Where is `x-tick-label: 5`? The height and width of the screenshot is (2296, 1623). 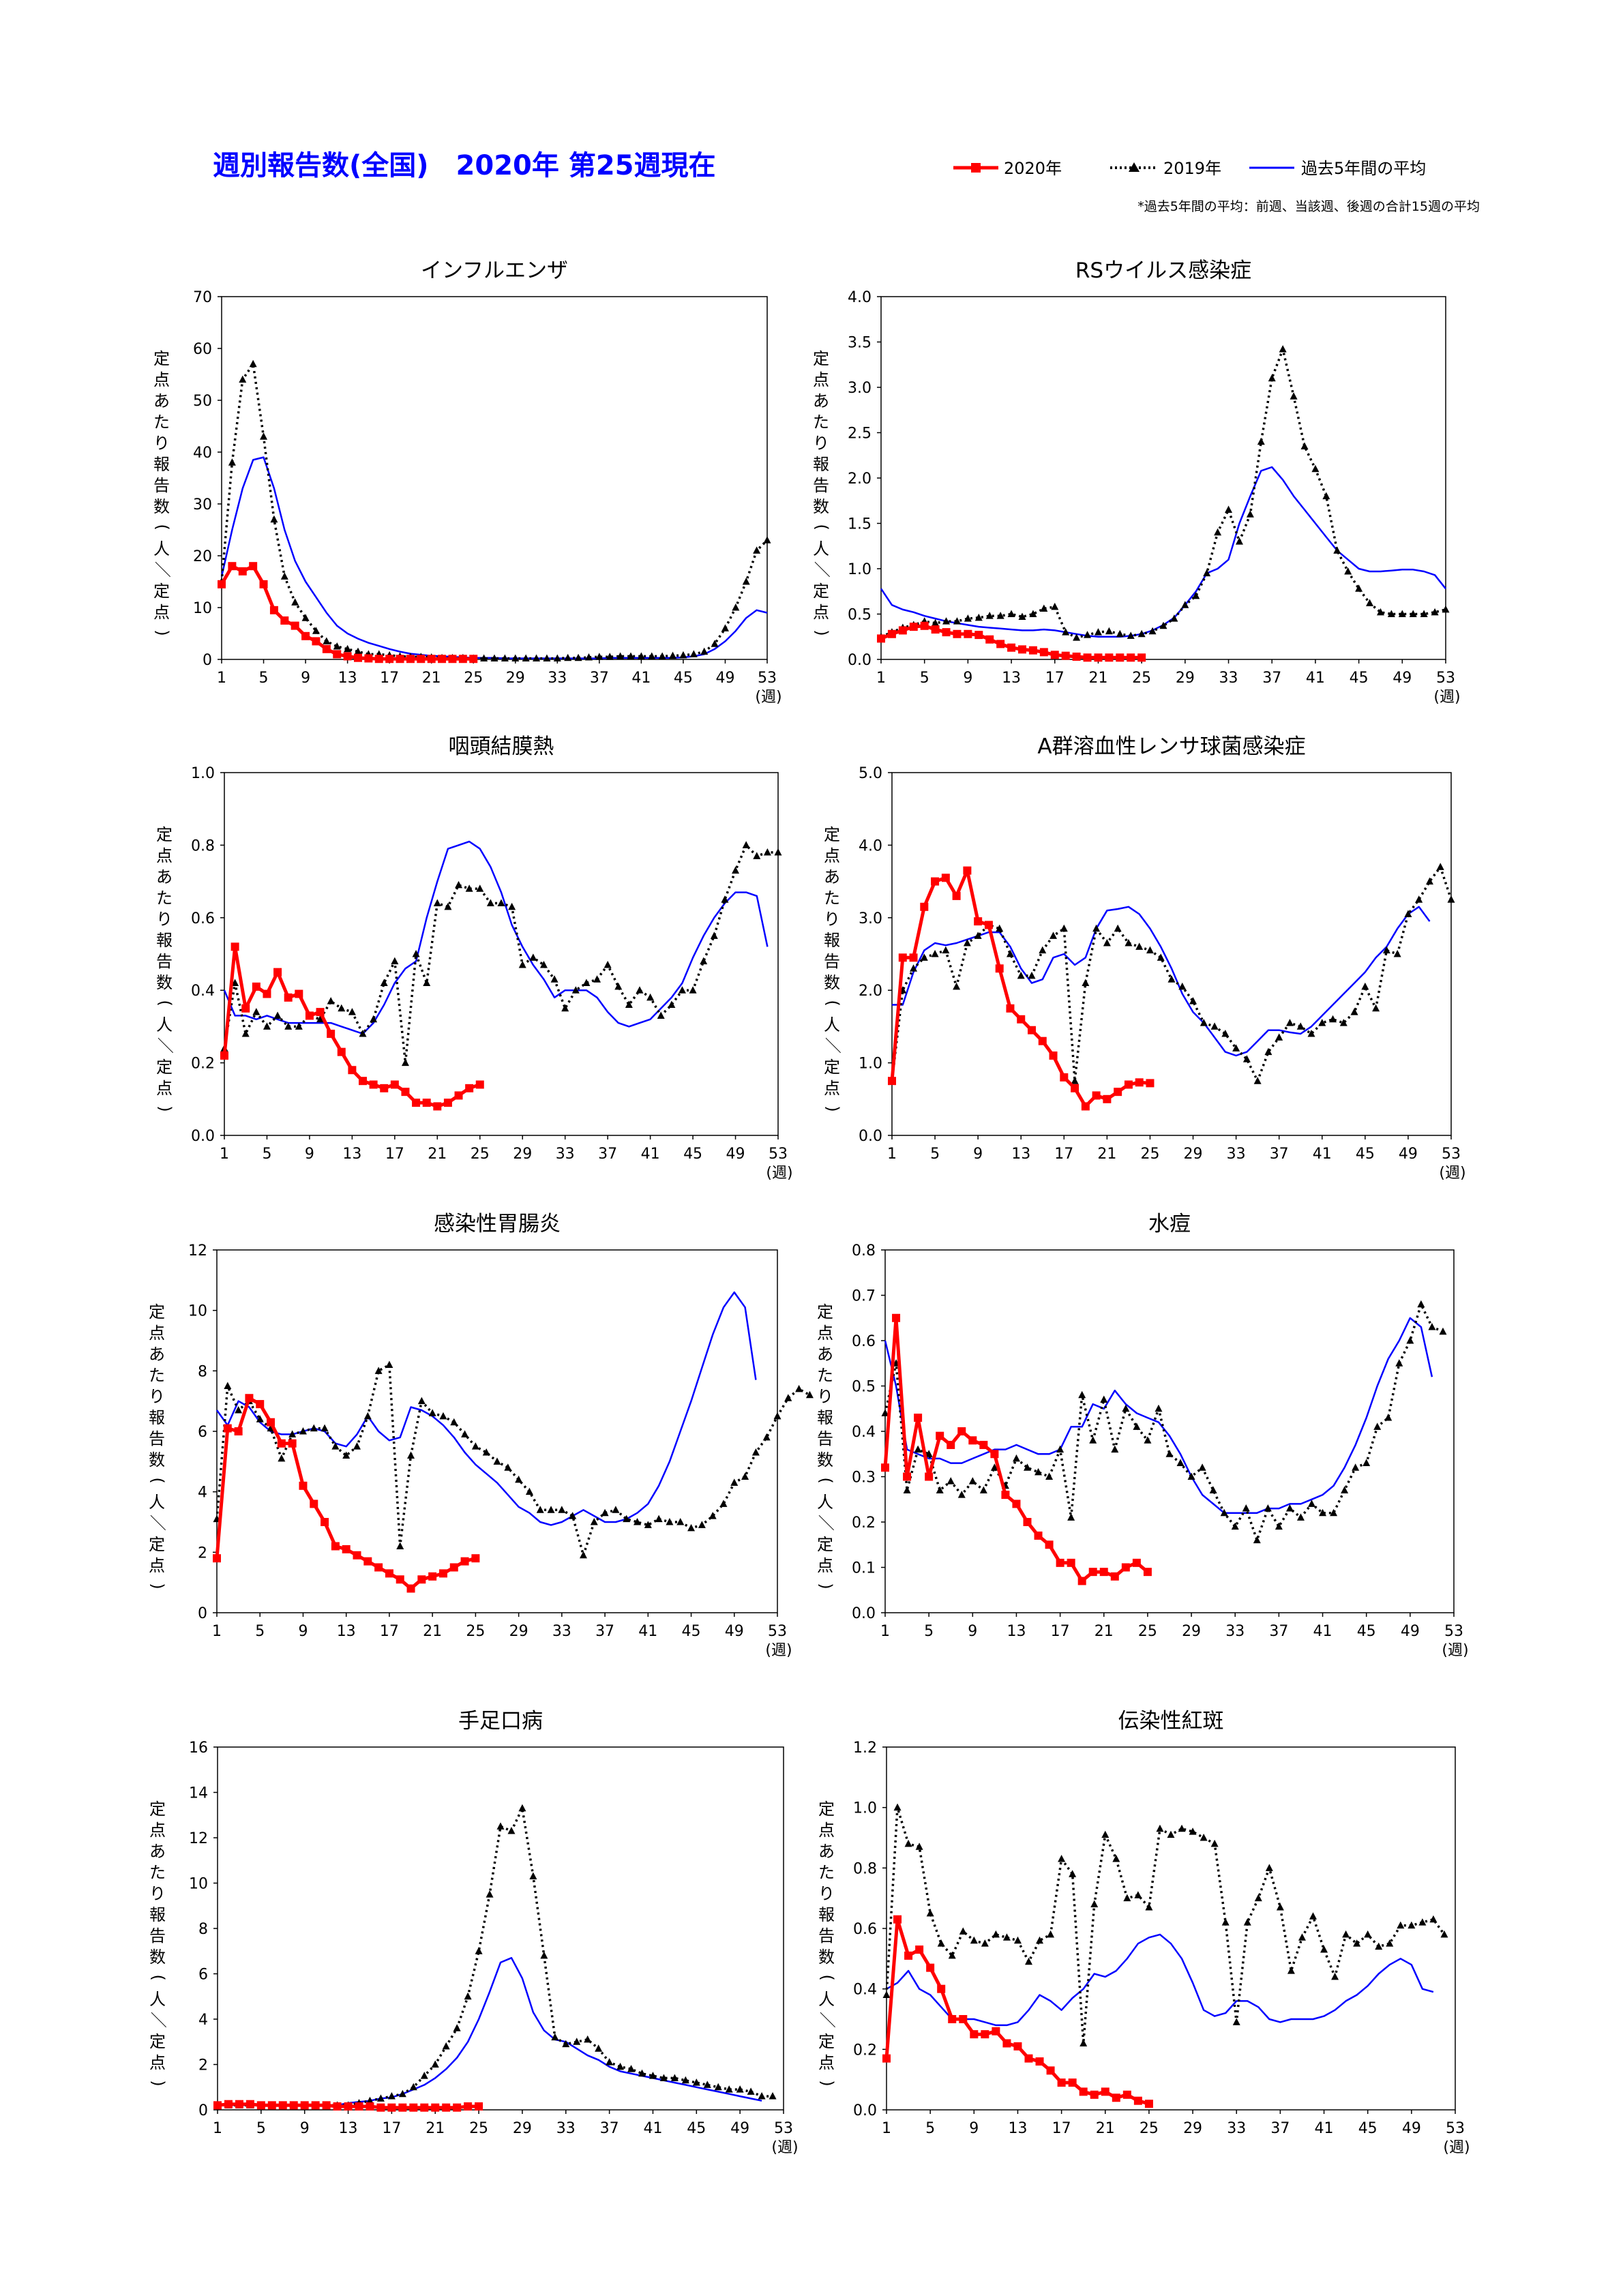 x-tick-label: 5 is located at coordinates (929, 1631).